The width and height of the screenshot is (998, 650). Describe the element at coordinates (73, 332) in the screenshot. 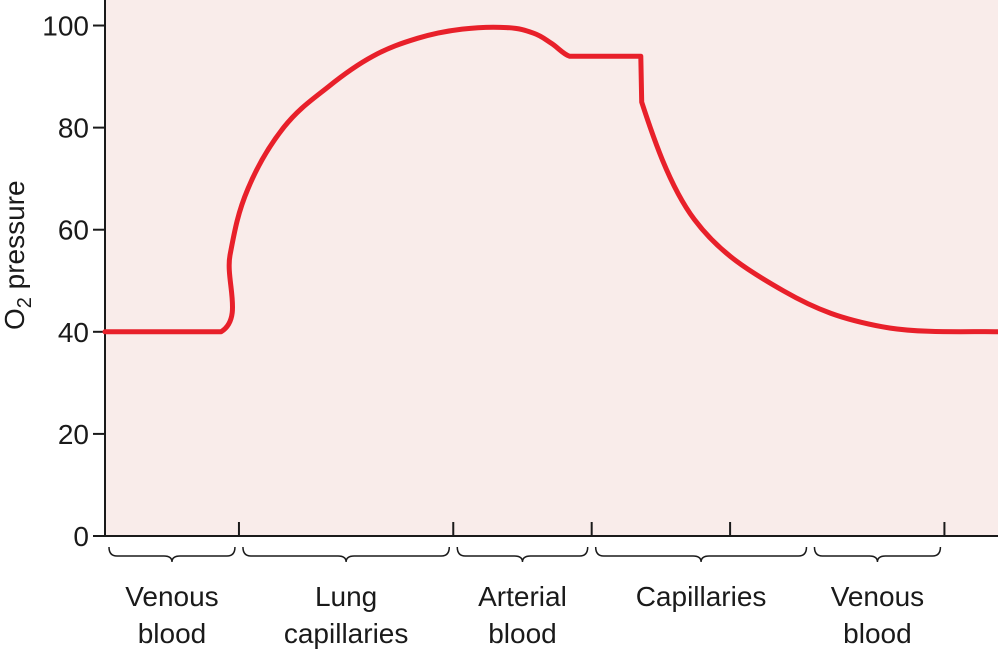

I see `y-tick-label: 40` at that location.